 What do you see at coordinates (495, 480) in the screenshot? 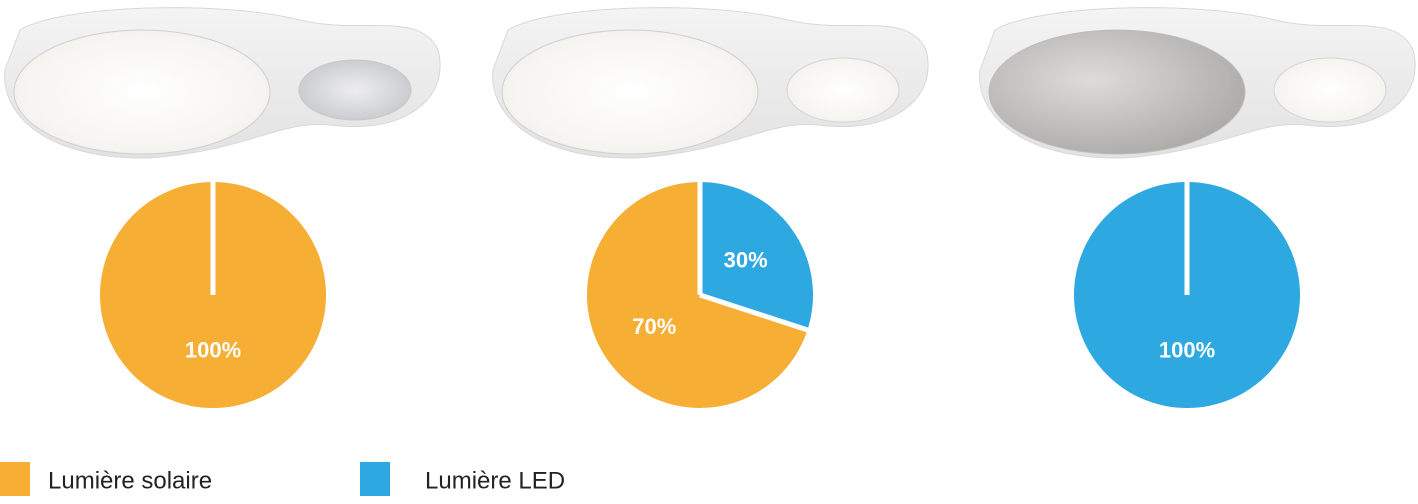
I see `legend-label: Lumière LED` at bounding box center [495, 480].